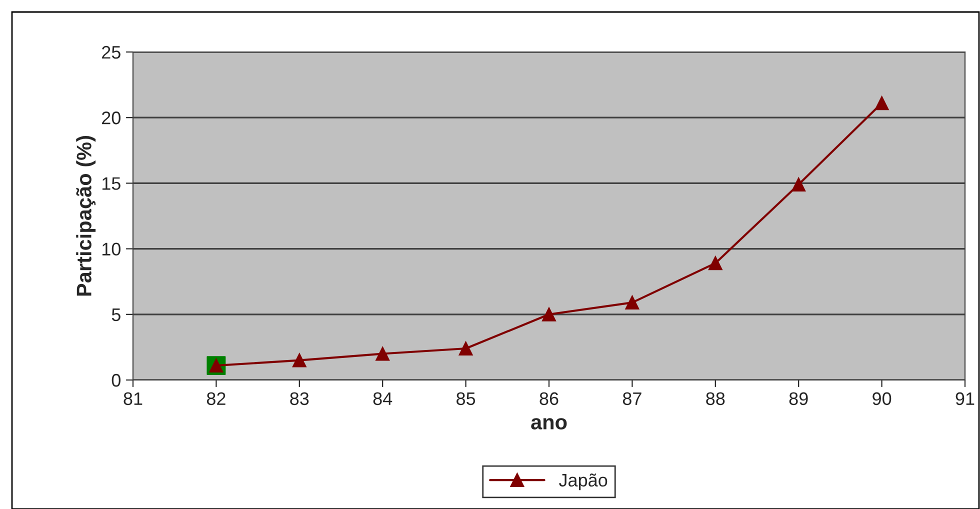 This screenshot has width=980, height=509. I want to click on x-tick-label: 84, so click(382, 399).